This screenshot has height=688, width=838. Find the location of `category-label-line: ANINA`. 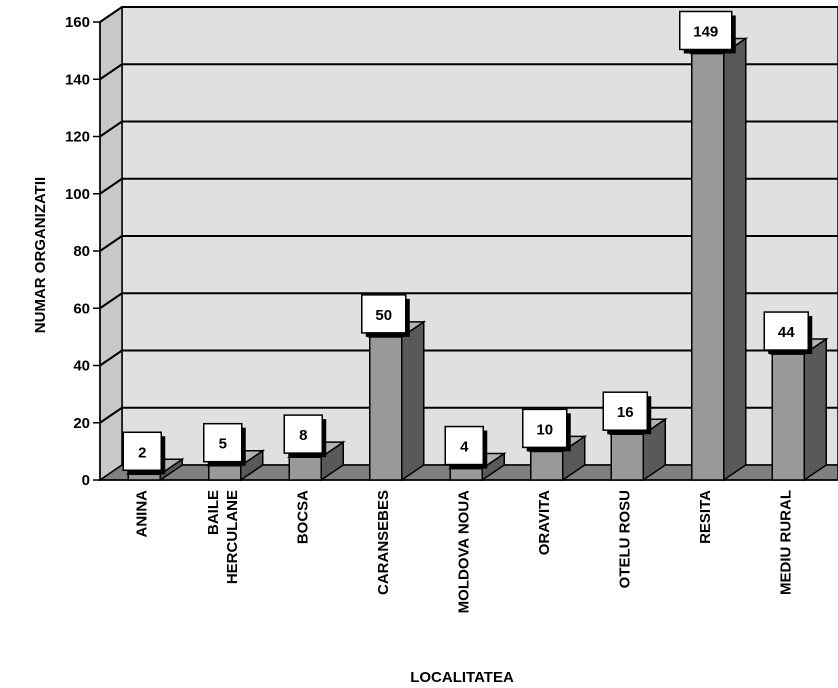

category-label-line: ANINA is located at coordinates (141, 514).